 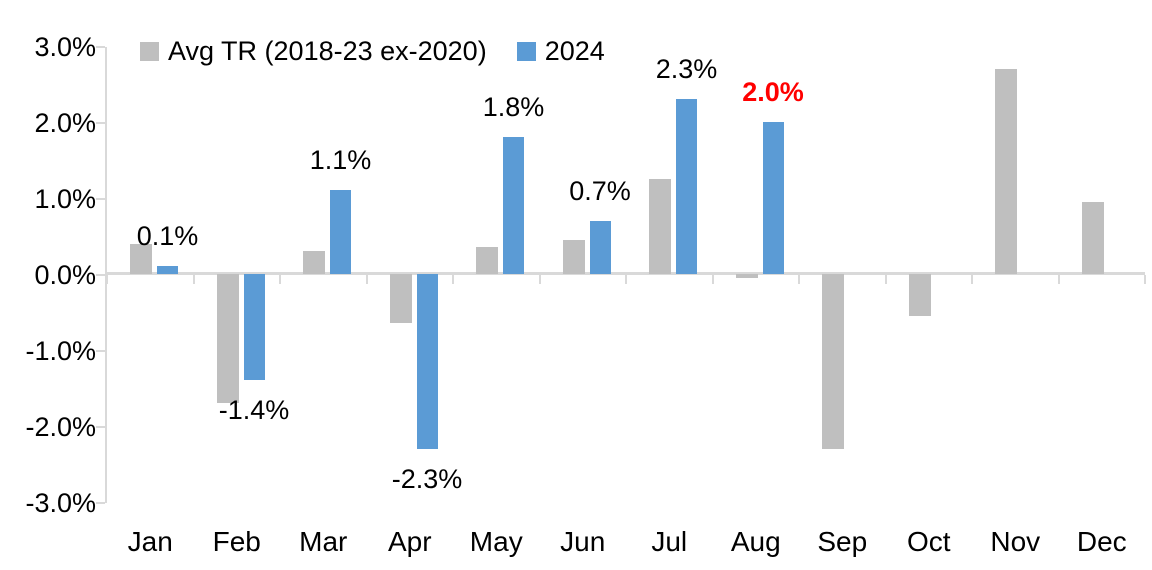 What do you see at coordinates (773, 198) in the screenshot?
I see `bar-2024-aug` at bounding box center [773, 198].